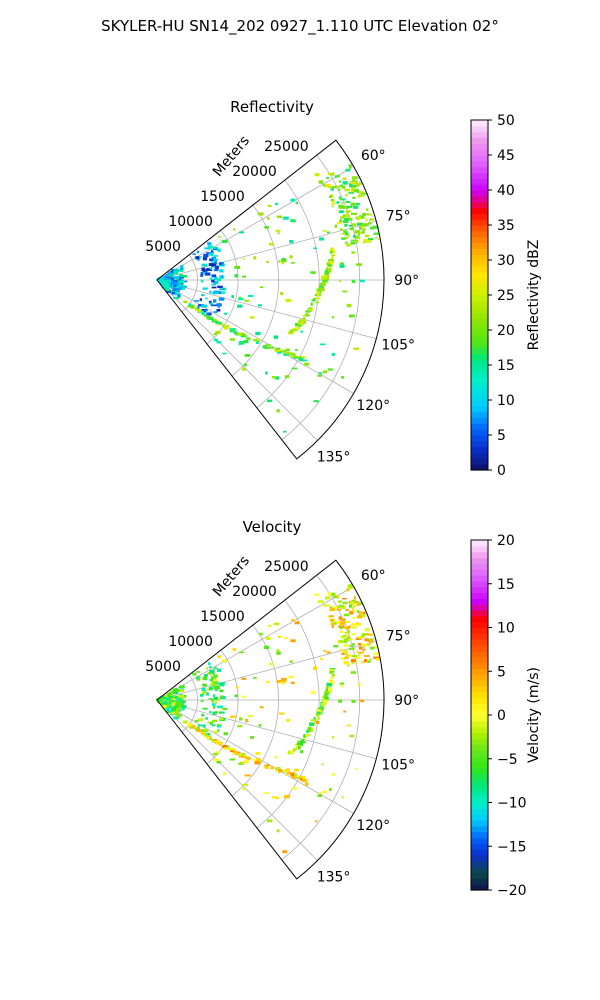 Image resolution: width=600 pixels, height=1000 pixels. What do you see at coordinates (506, 121) in the screenshot?
I see `colorbar-tick-label: 50` at bounding box center [506, 121].